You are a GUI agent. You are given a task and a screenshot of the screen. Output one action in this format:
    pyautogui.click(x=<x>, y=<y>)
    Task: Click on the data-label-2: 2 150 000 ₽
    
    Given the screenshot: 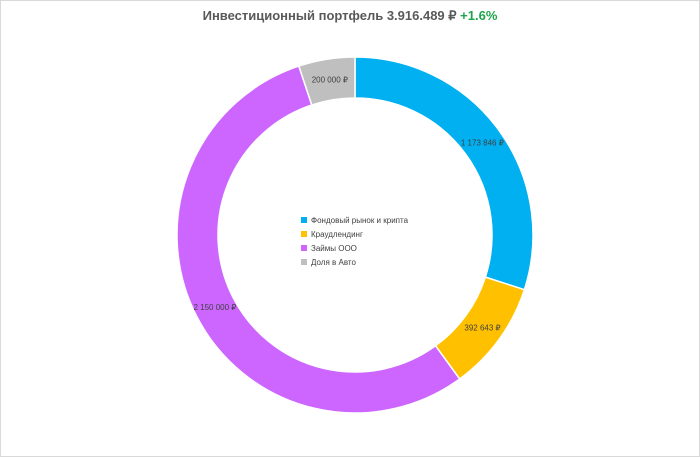 What is the action you would take?
    pyautogui.click(x=214, y=307)
    